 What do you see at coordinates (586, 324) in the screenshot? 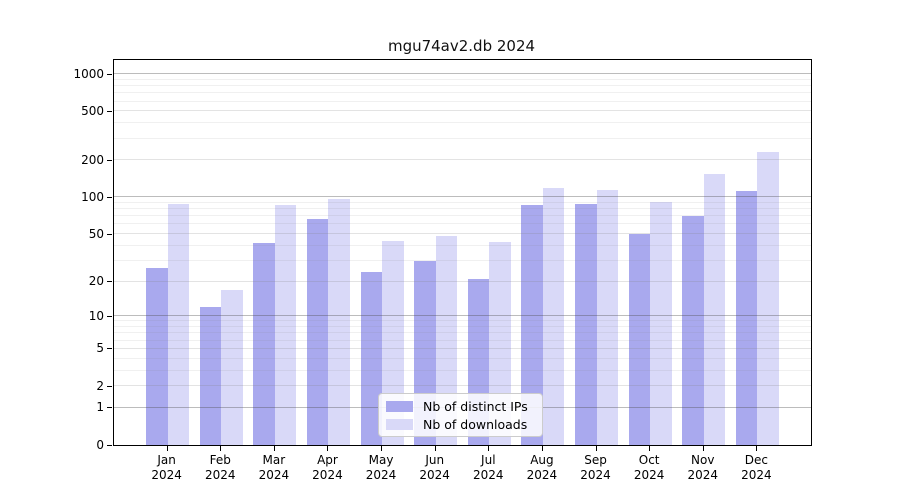
I see `bar-ips-sep` at bounding box center [586, 324].